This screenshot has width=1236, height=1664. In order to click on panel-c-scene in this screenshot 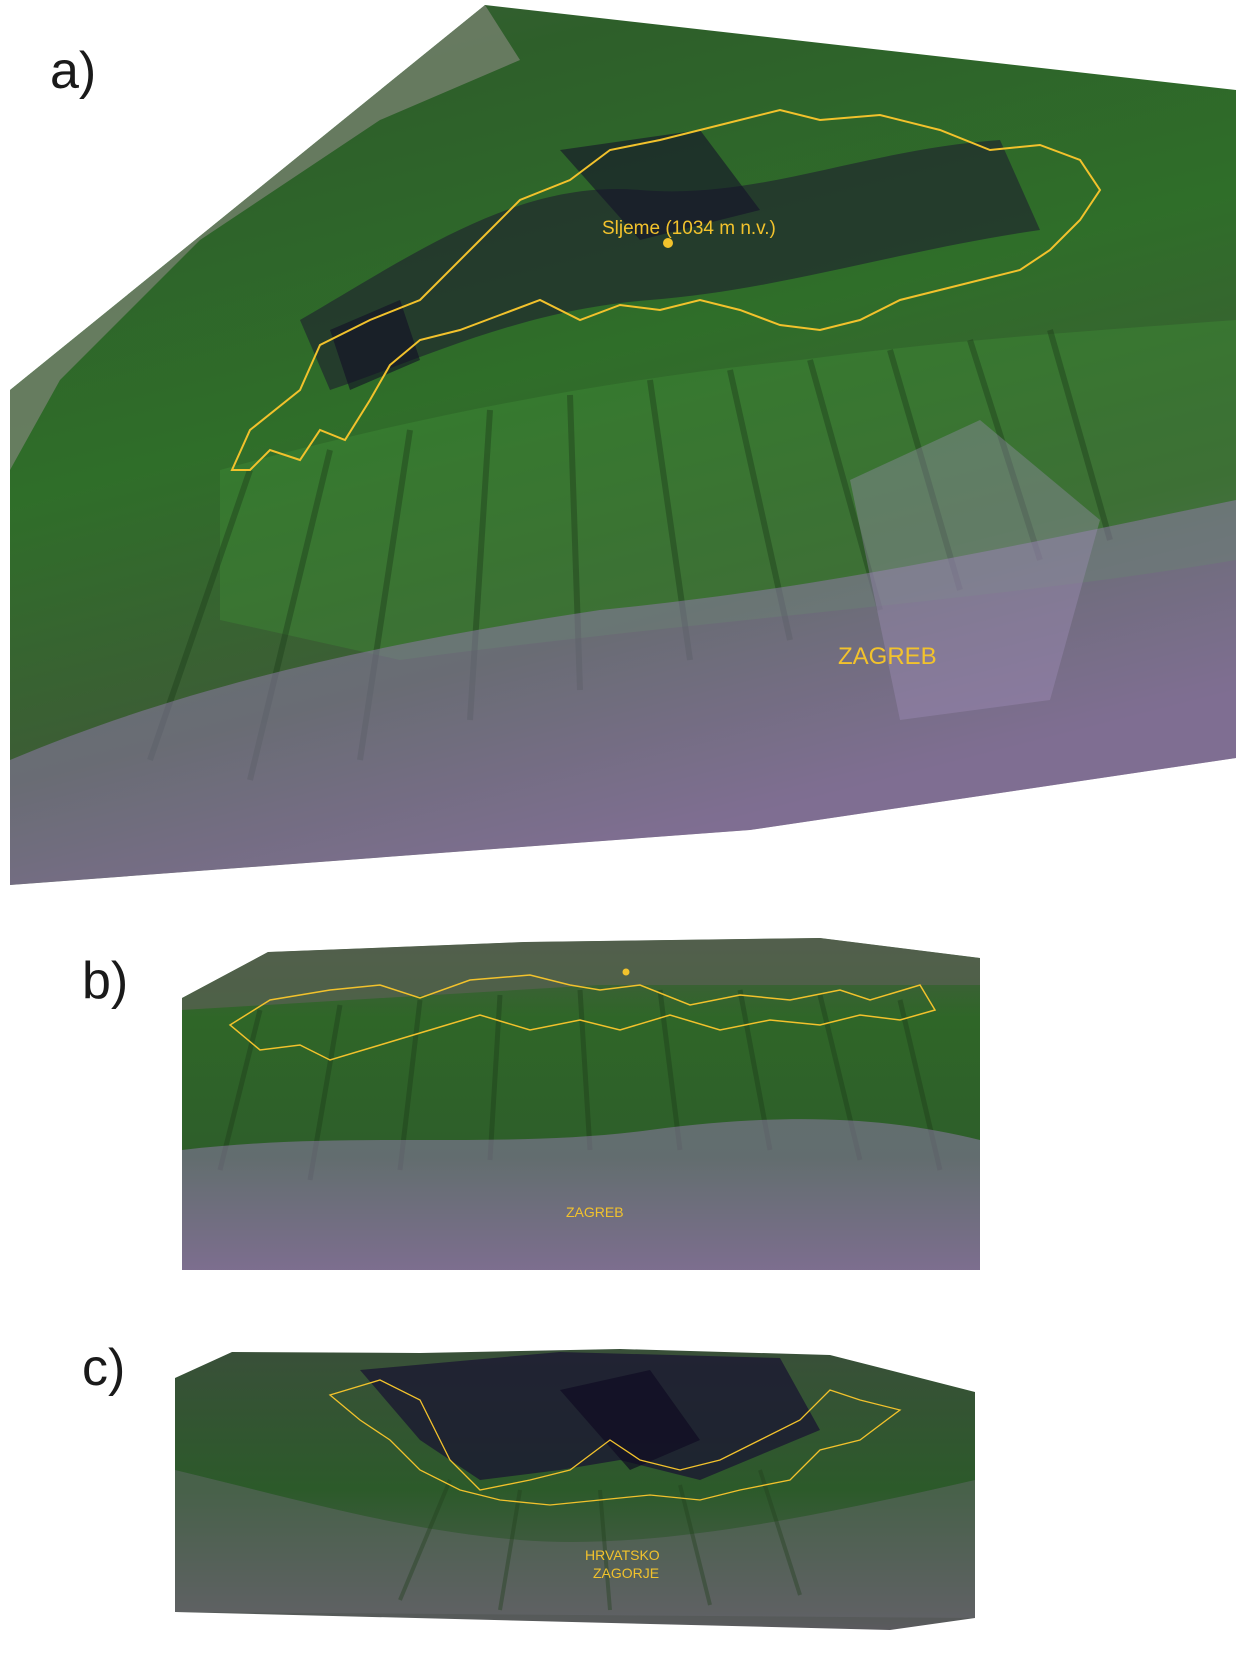, I will do `click(575, 1489)`.